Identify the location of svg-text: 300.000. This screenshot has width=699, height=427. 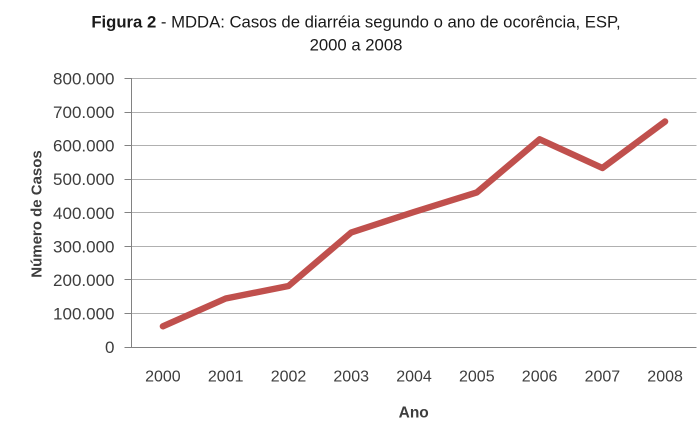
(83, 246).